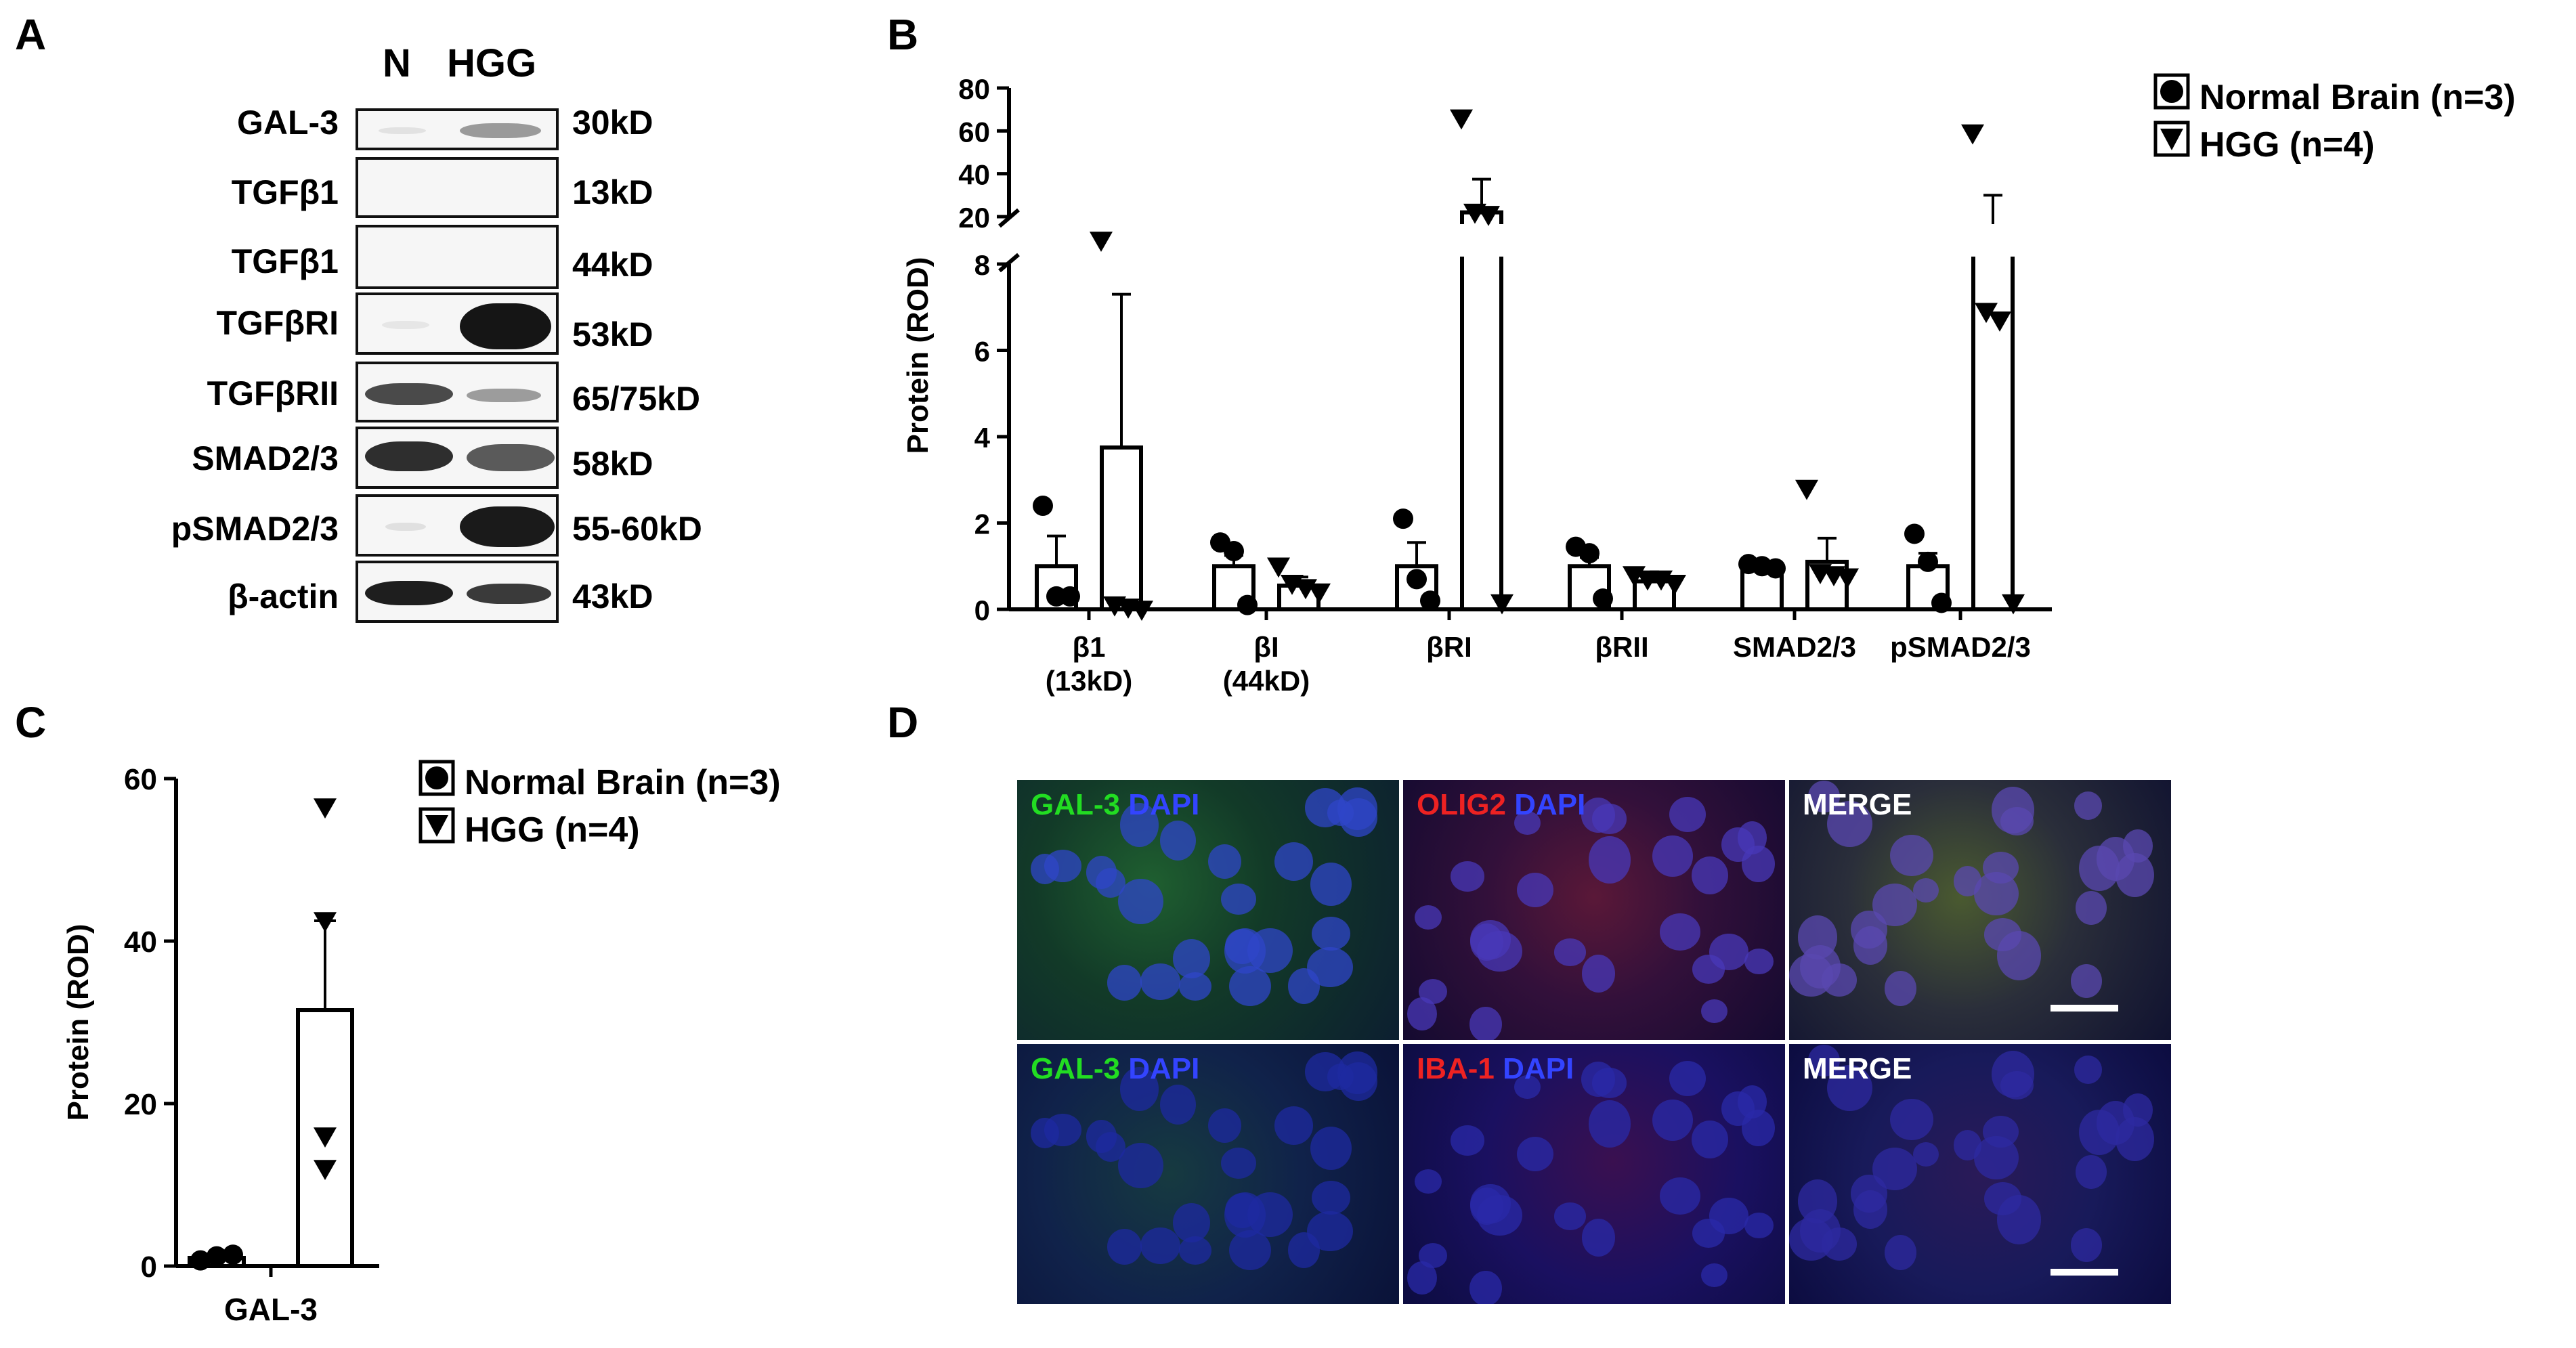 This screenshot has height=1348, width=2576. I want to click on y-tick-label: 60, so click(974, 132).